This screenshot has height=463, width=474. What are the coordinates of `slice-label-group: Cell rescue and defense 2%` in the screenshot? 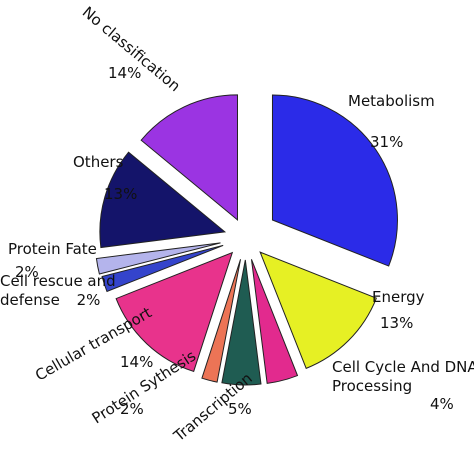 It's located at (67, 291).